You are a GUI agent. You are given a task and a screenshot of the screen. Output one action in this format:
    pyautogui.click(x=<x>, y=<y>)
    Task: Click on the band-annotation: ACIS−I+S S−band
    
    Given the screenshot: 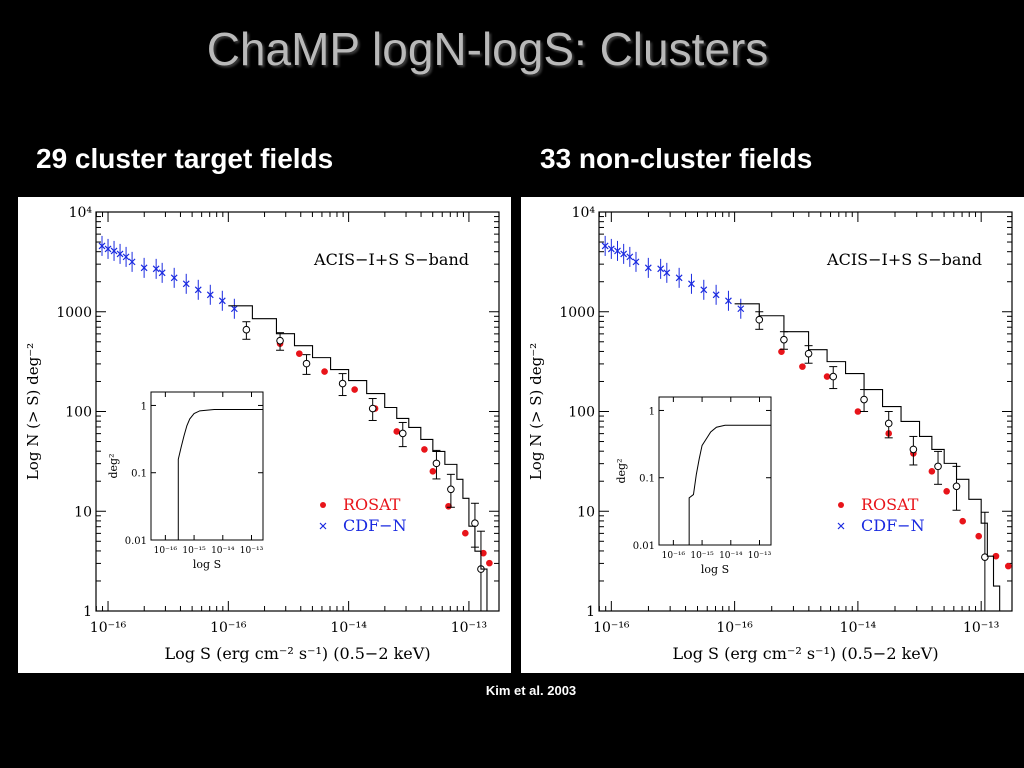 What is the action you would take?
    pyautogui.click(x=904, y=259)
    